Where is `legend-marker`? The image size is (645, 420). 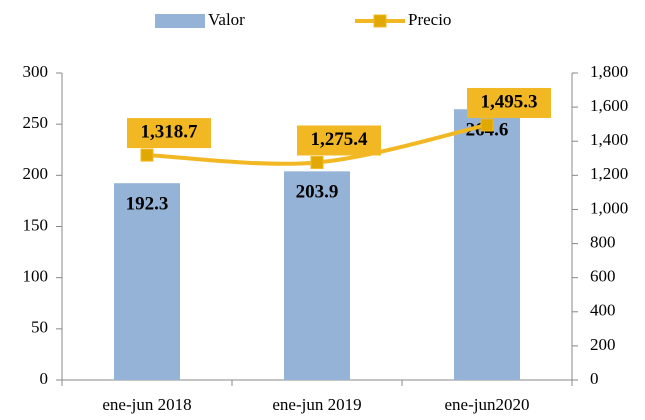 legend-marker is located at coordinates (380, 21).